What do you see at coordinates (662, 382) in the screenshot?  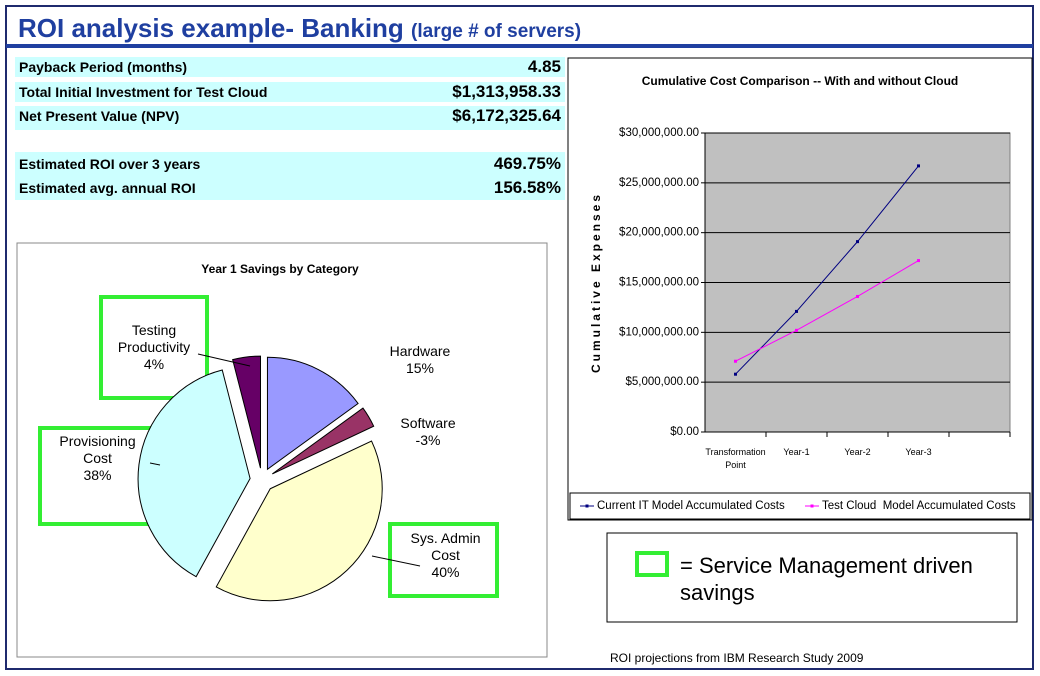 I see `y-tick-label: $5,000,000.00` at bounding box center [662, 382].